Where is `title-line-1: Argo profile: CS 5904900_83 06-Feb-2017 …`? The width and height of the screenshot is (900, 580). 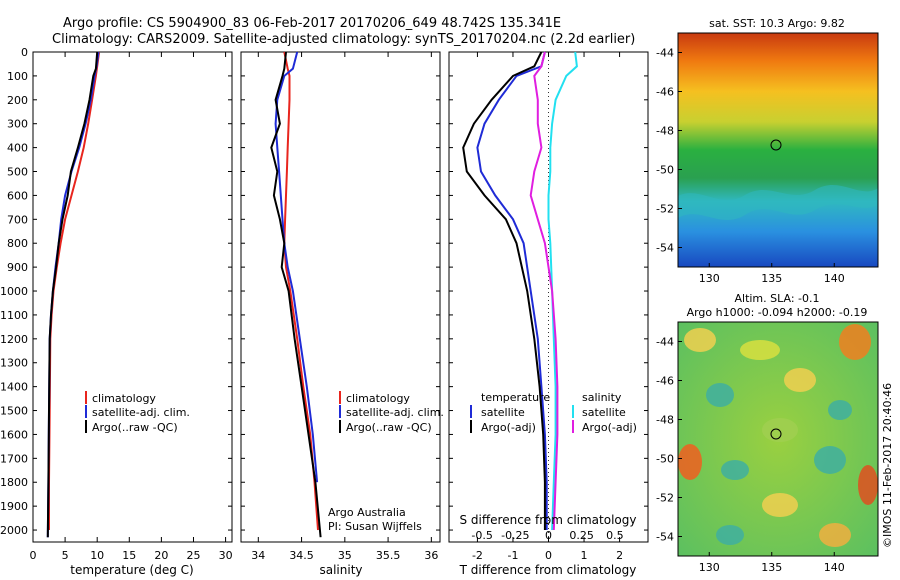
title-line-1: Argo profile: CS 5904900_83 06-Feb-2017 … is located at coordinates (312, 23).